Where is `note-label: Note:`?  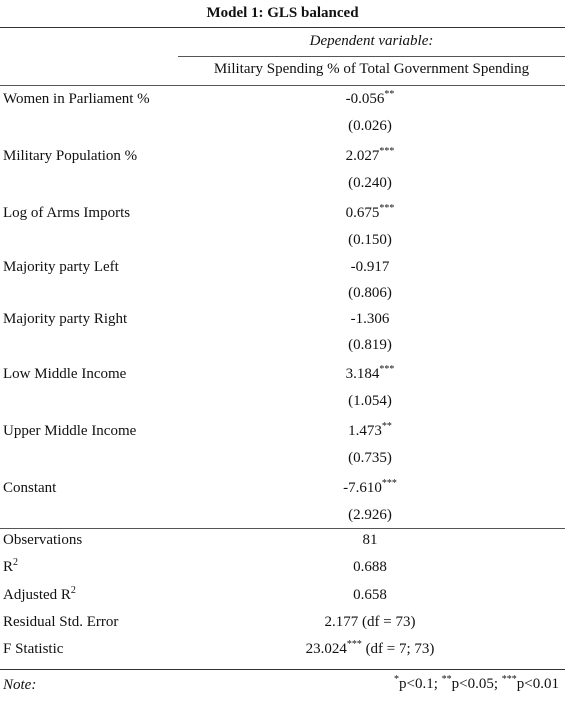
note-label: Note: is located at coordinates (20, 685).